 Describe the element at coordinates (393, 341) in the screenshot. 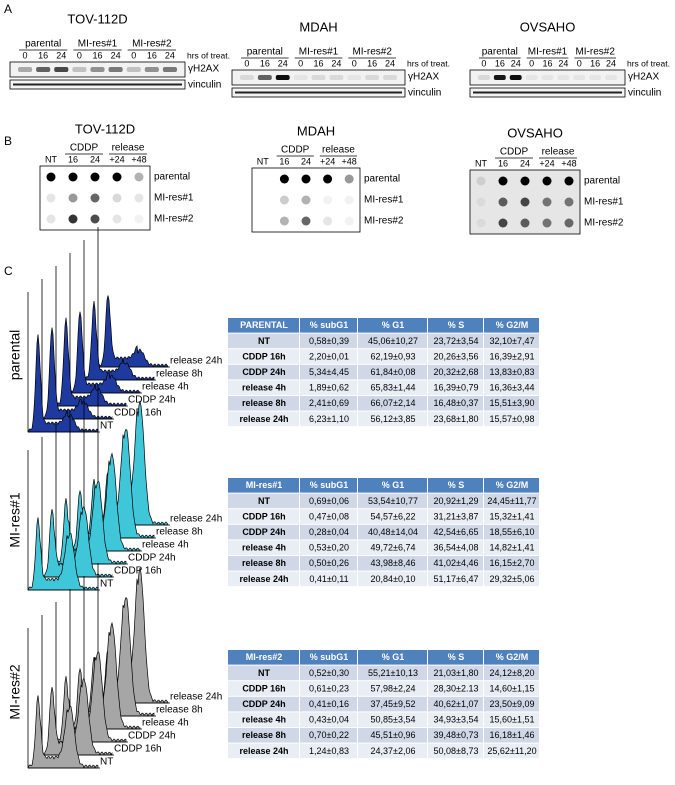

I see `table-cell-text: 45,06±10,27` at that location.